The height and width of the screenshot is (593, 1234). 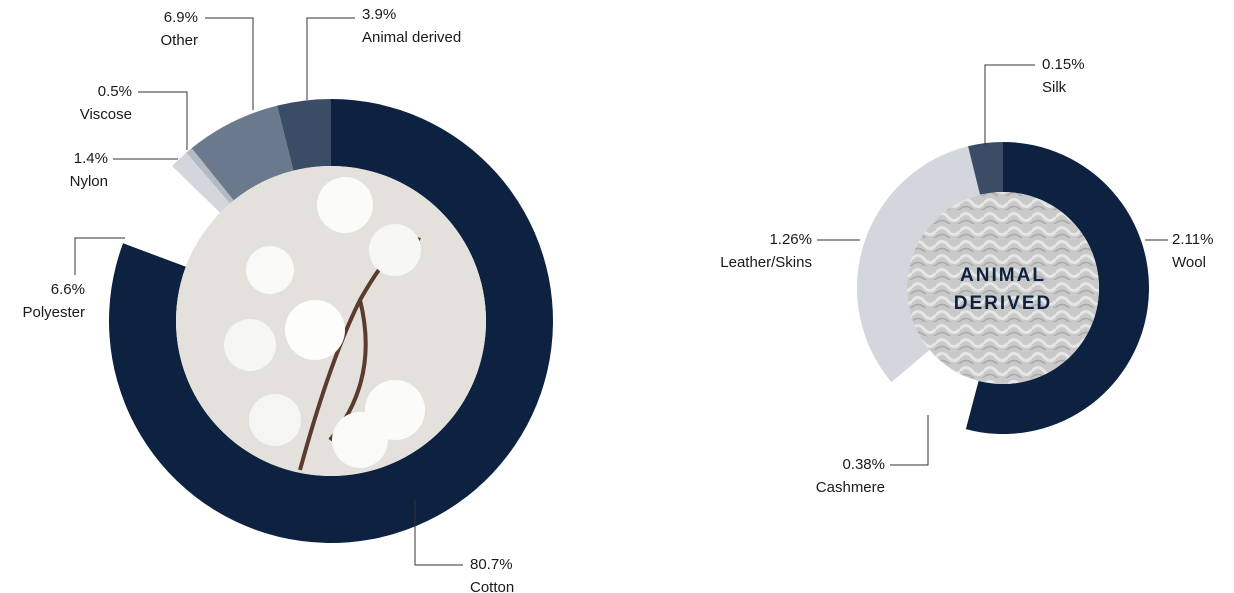 I want to click on category-label: Wool, so click(x=1189, y=262).